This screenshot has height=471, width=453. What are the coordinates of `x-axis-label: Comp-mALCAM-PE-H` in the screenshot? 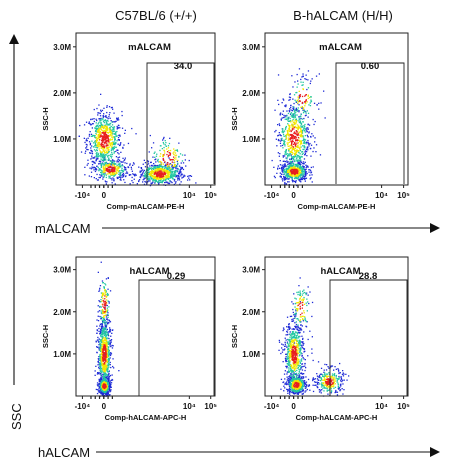 It's located at (337, 206).